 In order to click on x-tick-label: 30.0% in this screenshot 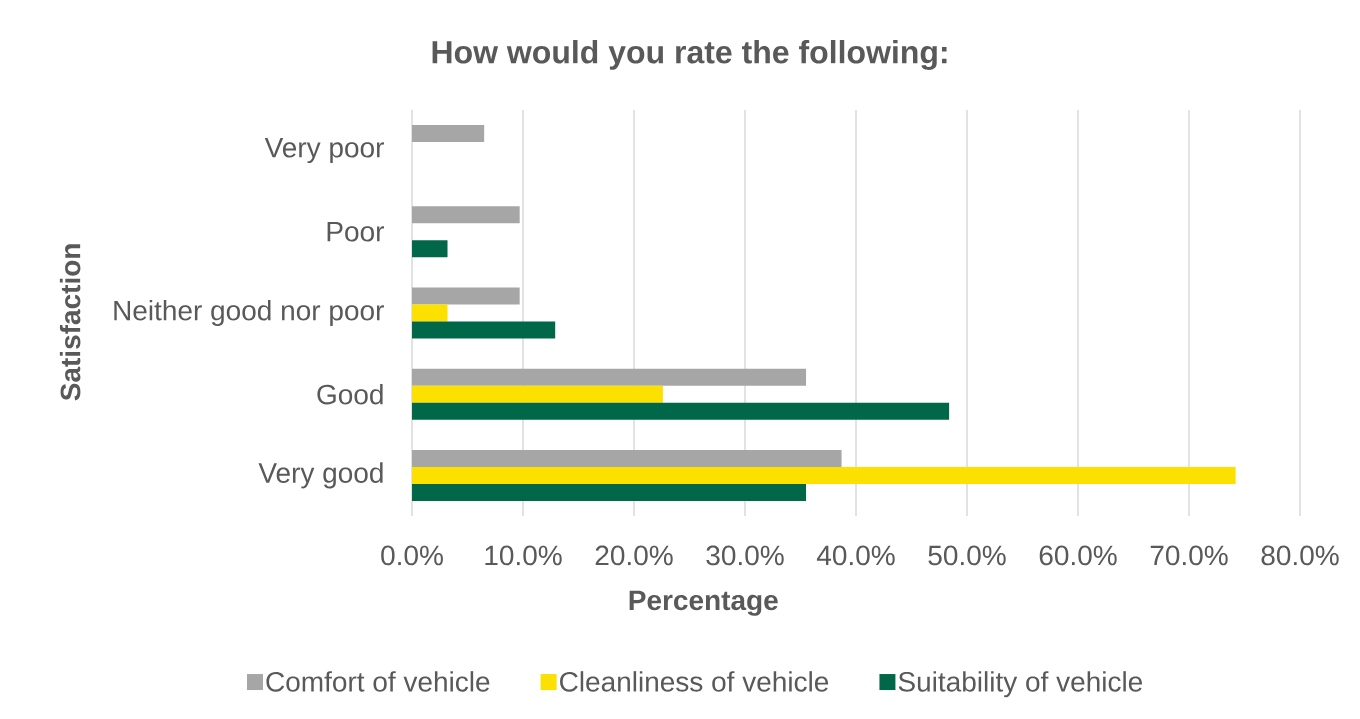, I will do `click(745, 555)`.